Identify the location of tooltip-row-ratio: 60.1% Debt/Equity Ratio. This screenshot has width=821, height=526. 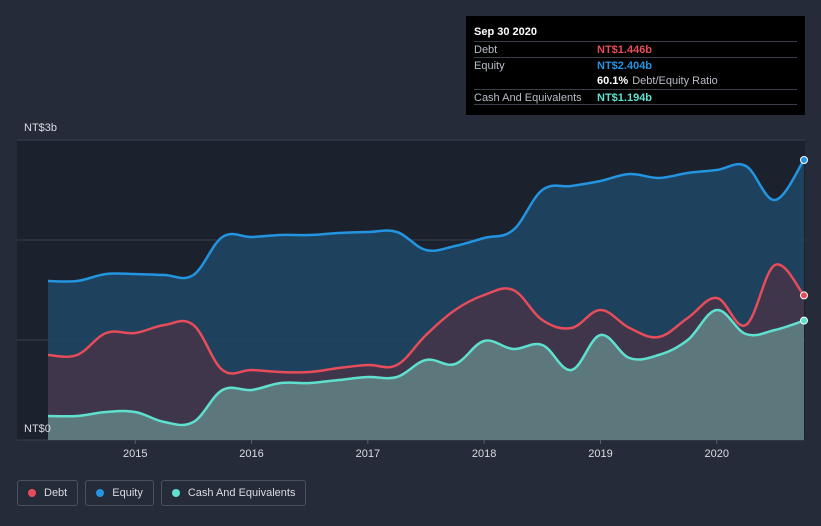
(635, 81).